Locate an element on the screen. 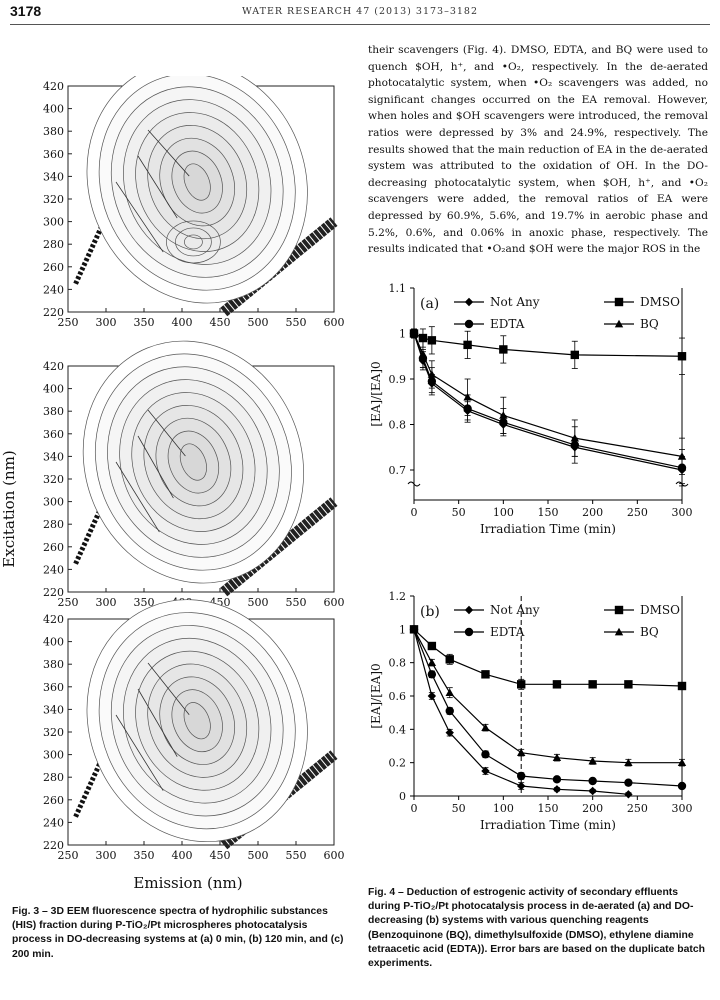 This screenshot has width=720, height=1000. legend-label: DMSO is located at coordinates (660, 610).